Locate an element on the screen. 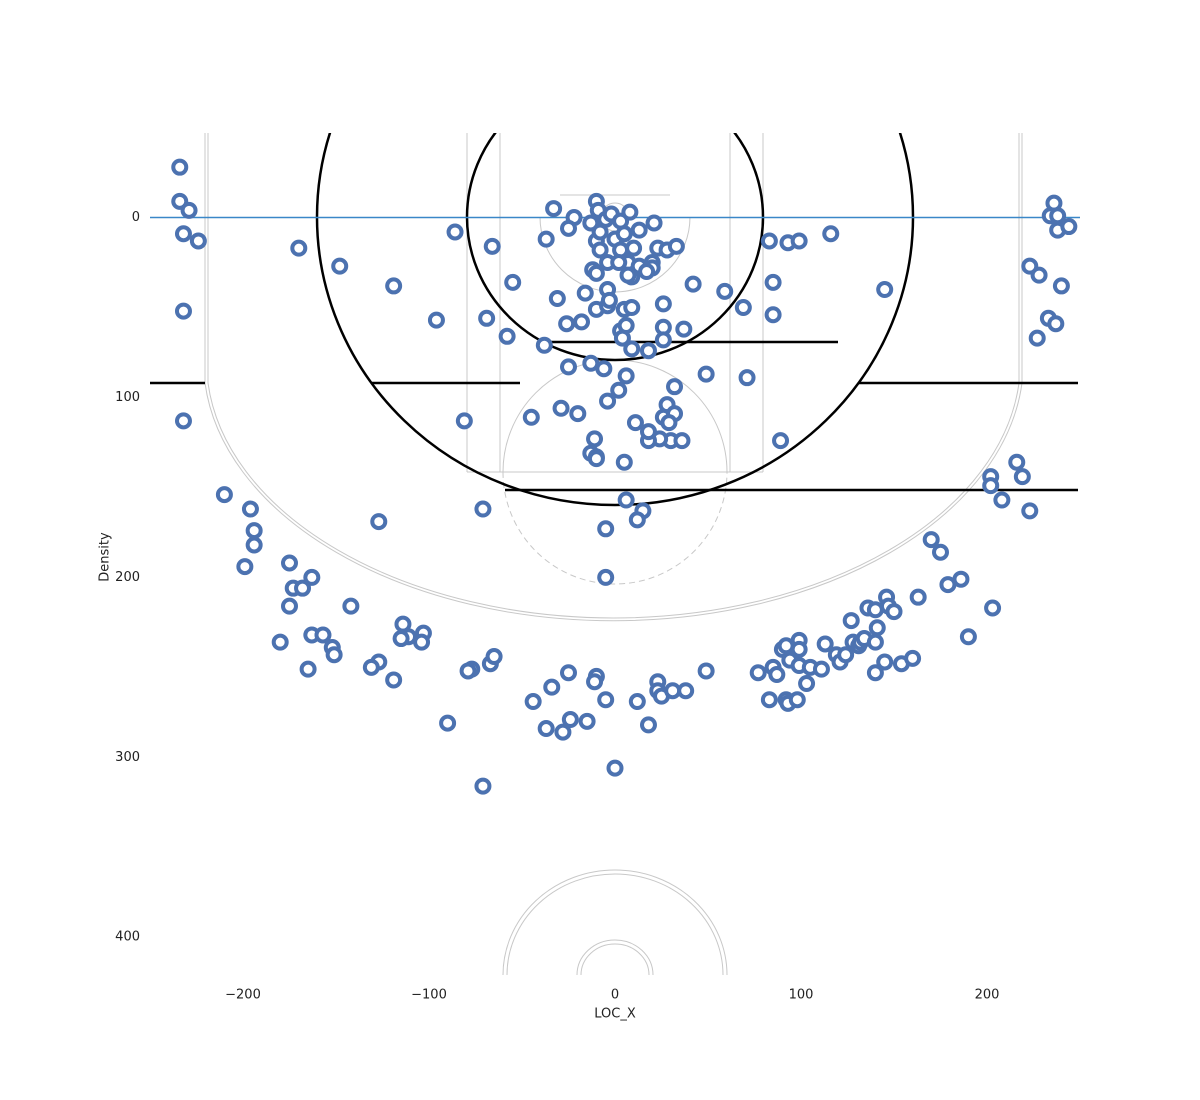 The height and width of the screenshot is (1100, 1200). x-tick-label: 200 is located at coordinates (987, 995).